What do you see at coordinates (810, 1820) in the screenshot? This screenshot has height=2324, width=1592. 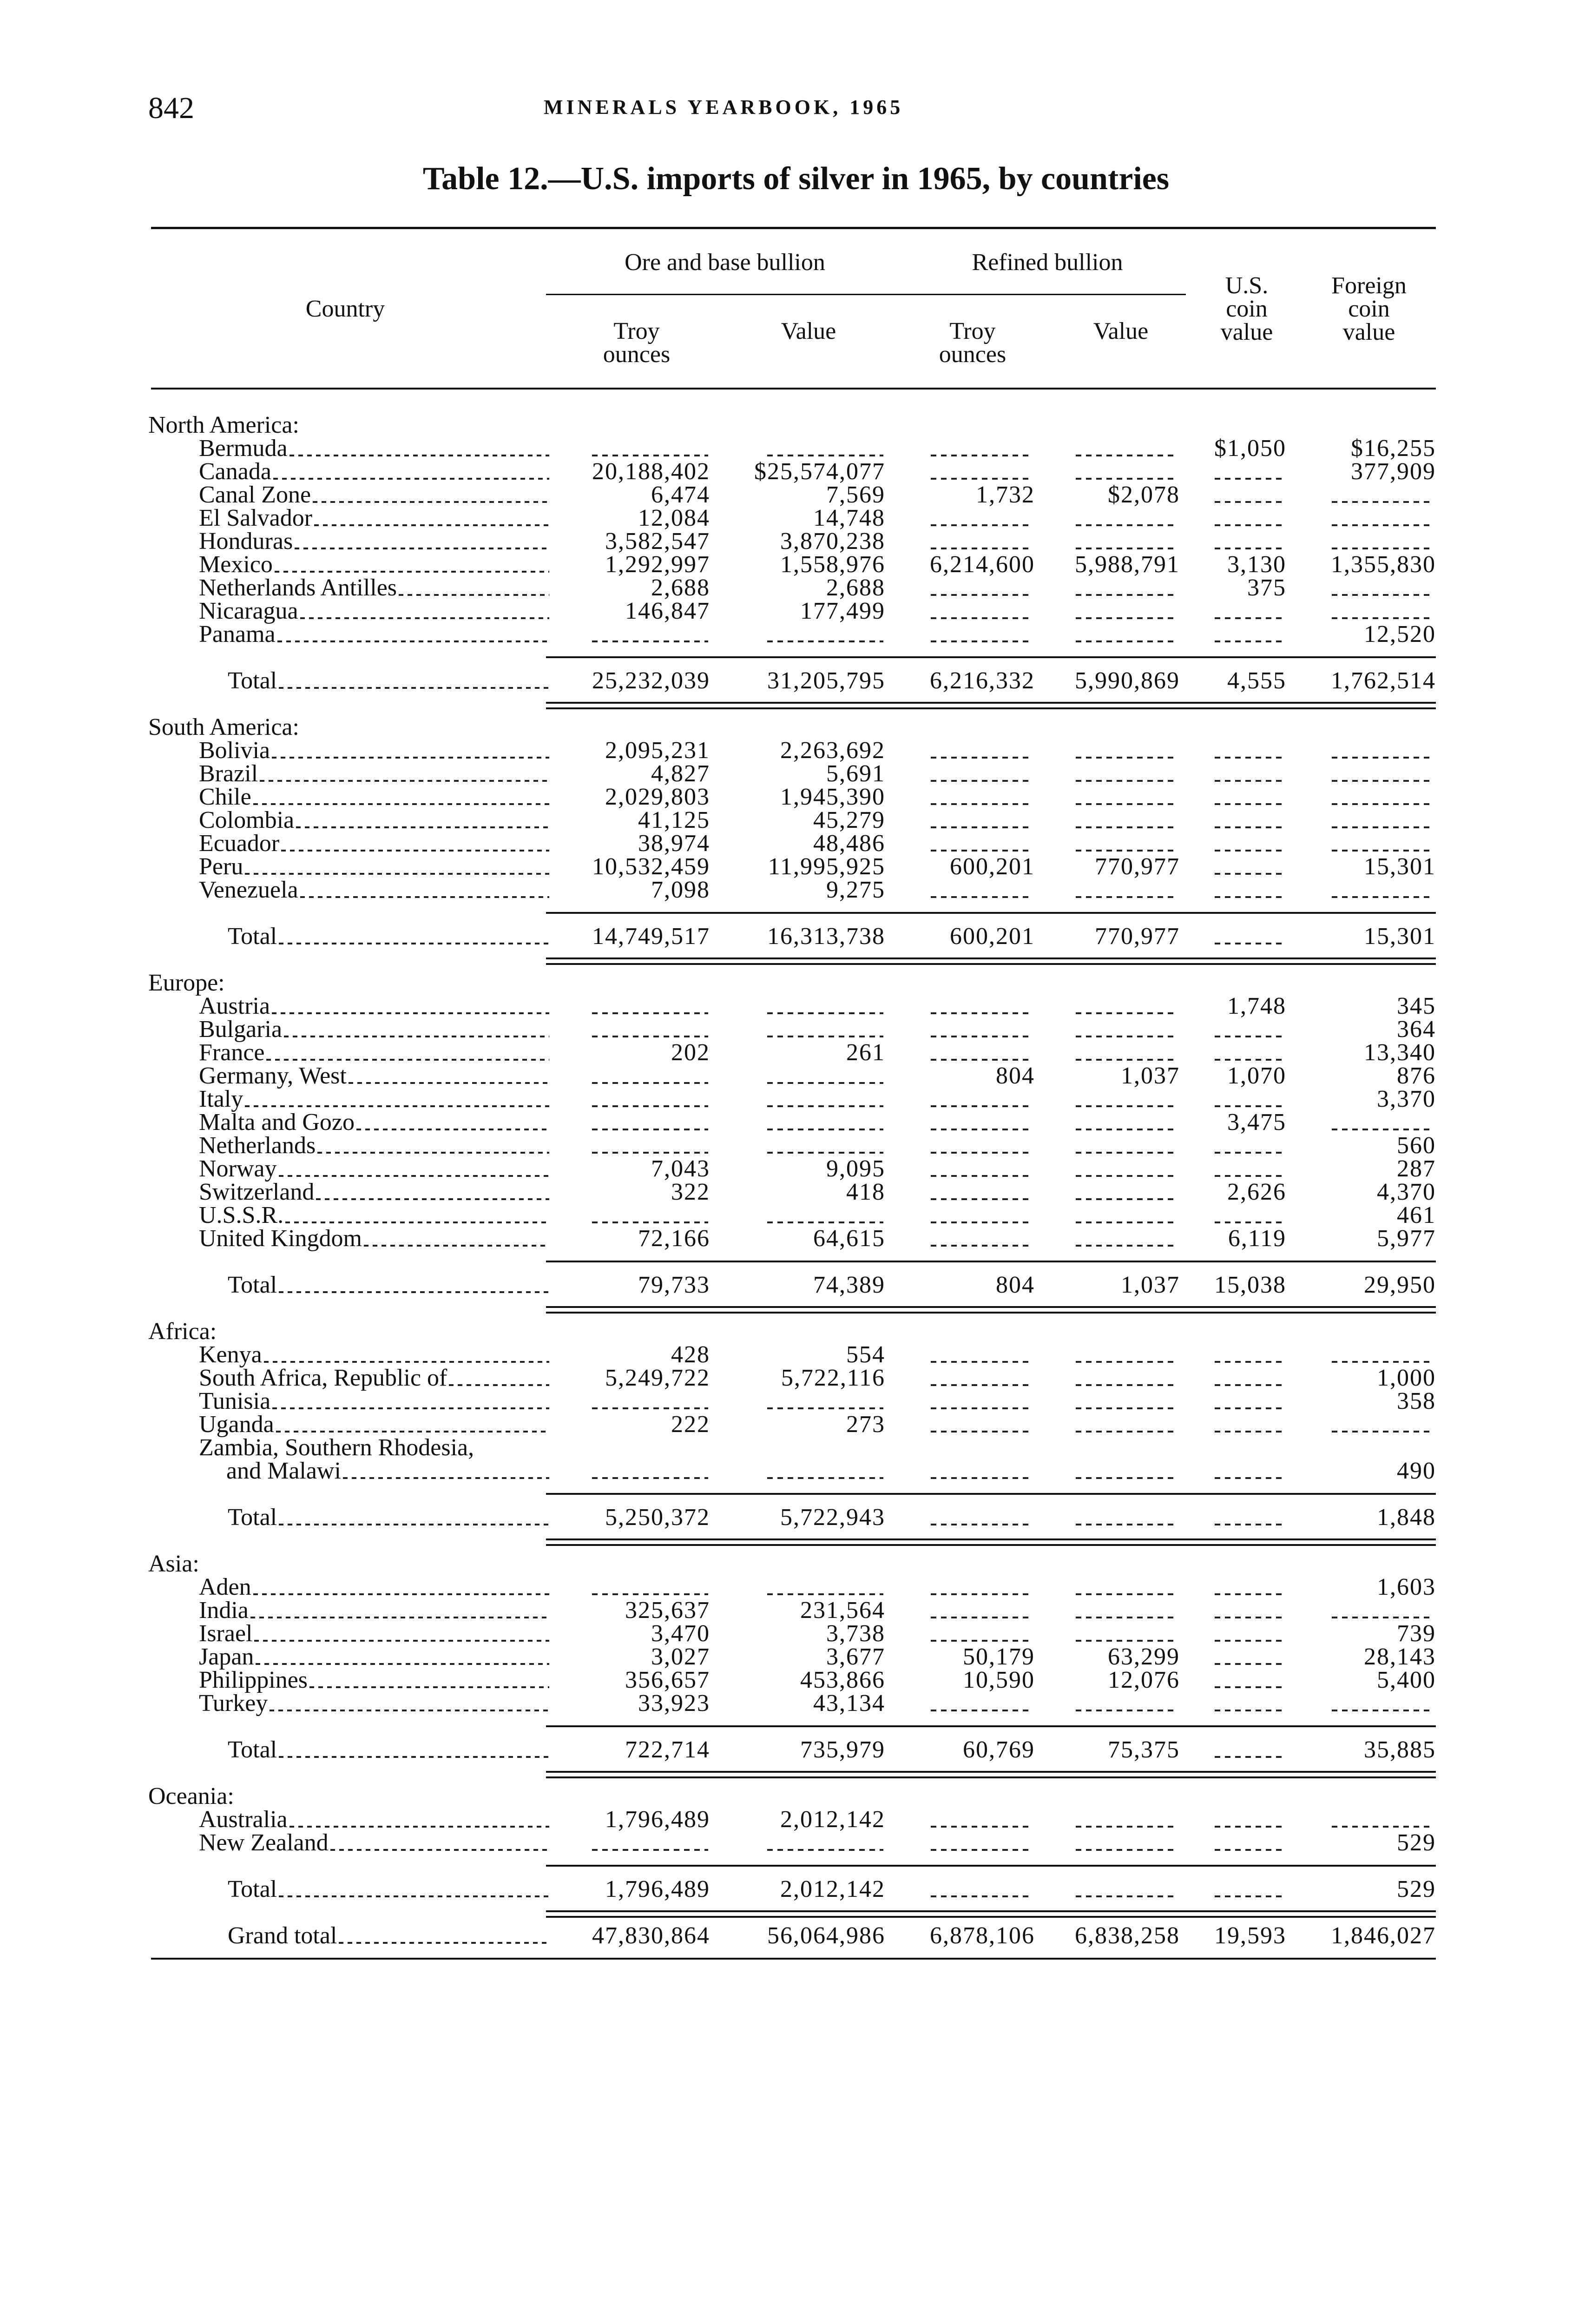 I see `cell-col-2: 2,012,142` at bounding box center [810, 1820].